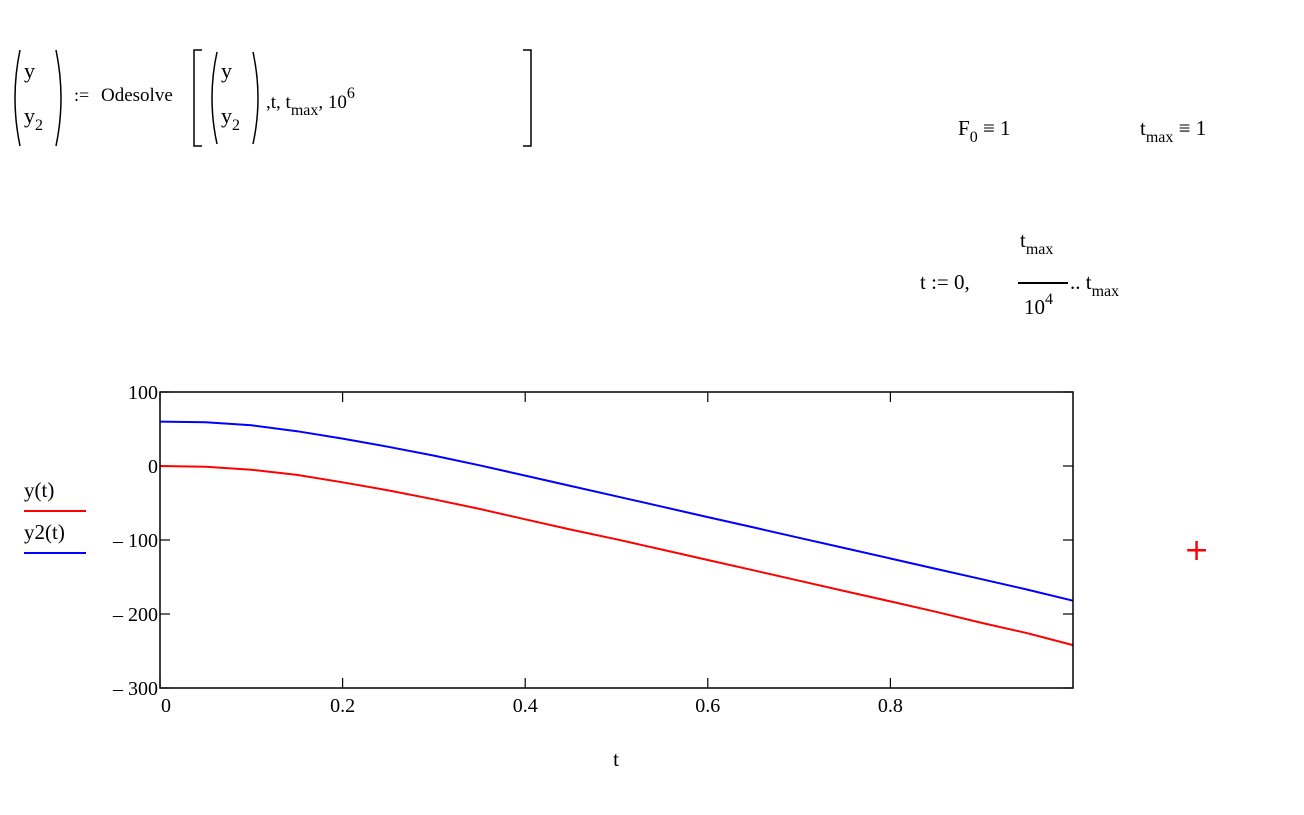 This screenshot has height=815, width=1304. I want to click on lhs-top: y, so click(29, 70).